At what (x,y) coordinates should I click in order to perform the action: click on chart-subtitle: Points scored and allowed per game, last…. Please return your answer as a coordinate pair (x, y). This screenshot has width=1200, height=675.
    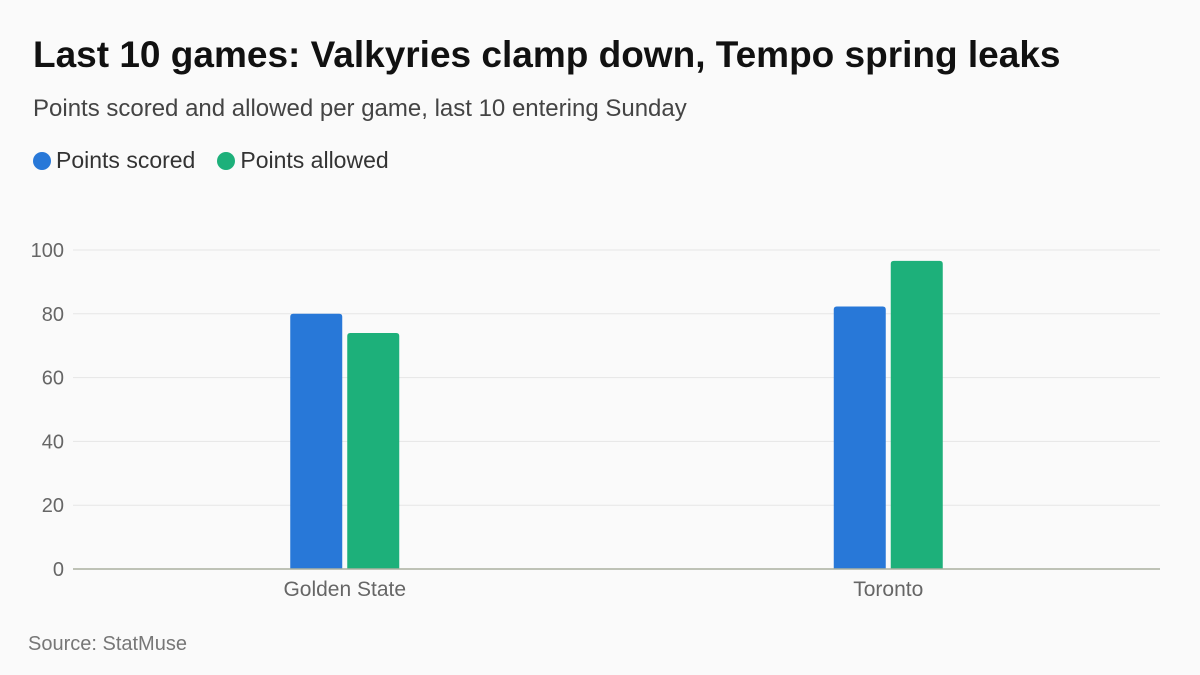
    Looking at the image, I should click on (360, 108).